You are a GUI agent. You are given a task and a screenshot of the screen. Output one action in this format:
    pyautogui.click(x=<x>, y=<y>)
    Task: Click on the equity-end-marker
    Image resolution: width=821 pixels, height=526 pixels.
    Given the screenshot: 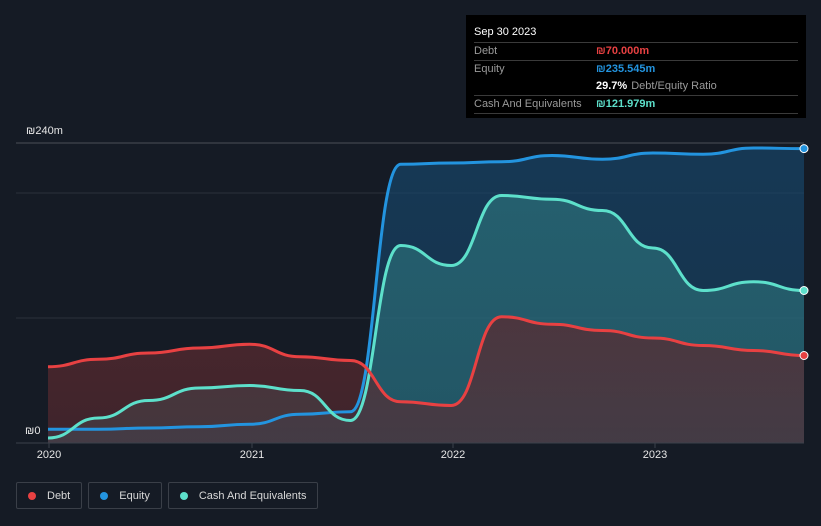 What is the action you would take?
    pyautogui.click(x=804, y=149)
    